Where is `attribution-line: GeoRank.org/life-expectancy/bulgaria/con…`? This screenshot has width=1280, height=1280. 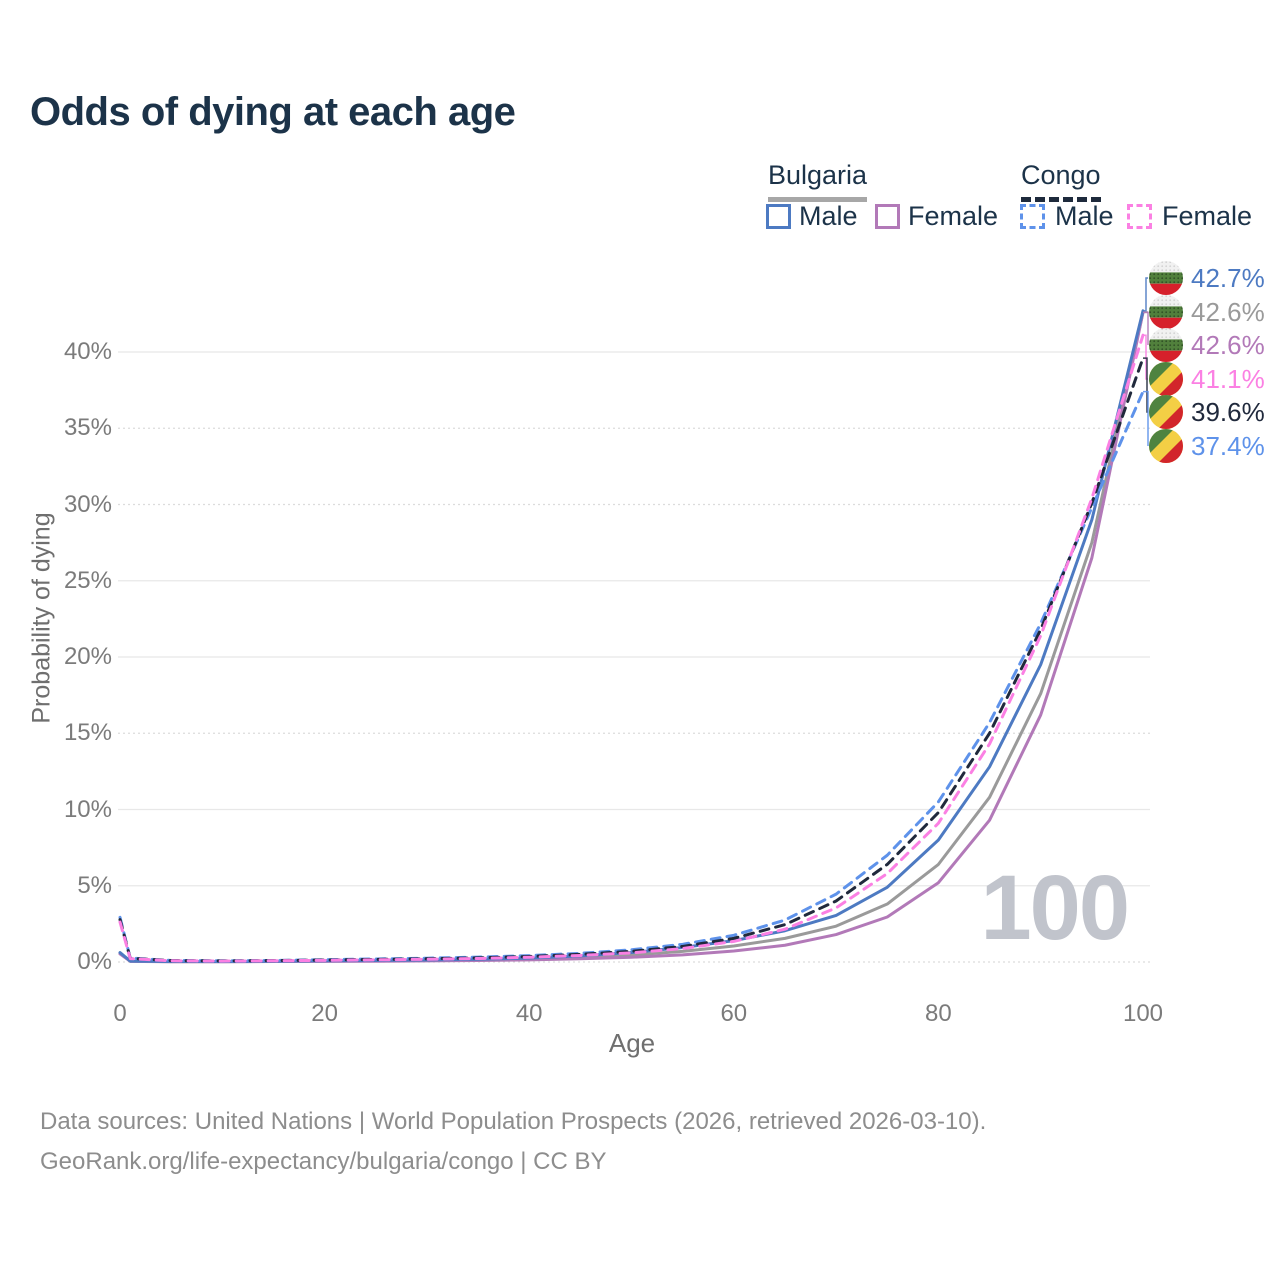
attribution-line: GeoRank.org/life-expectancy/bulgaria/con… is located at coordinates (323, 1161).